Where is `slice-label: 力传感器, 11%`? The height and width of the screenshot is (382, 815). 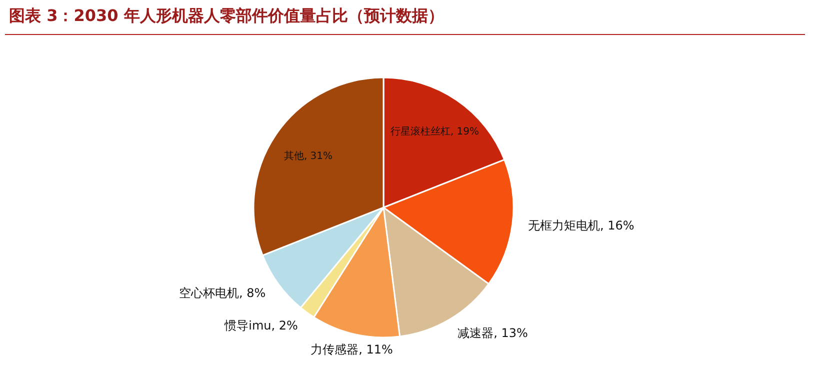 slice-label: 力传感器, 11% is located at coordinates (351, 349).